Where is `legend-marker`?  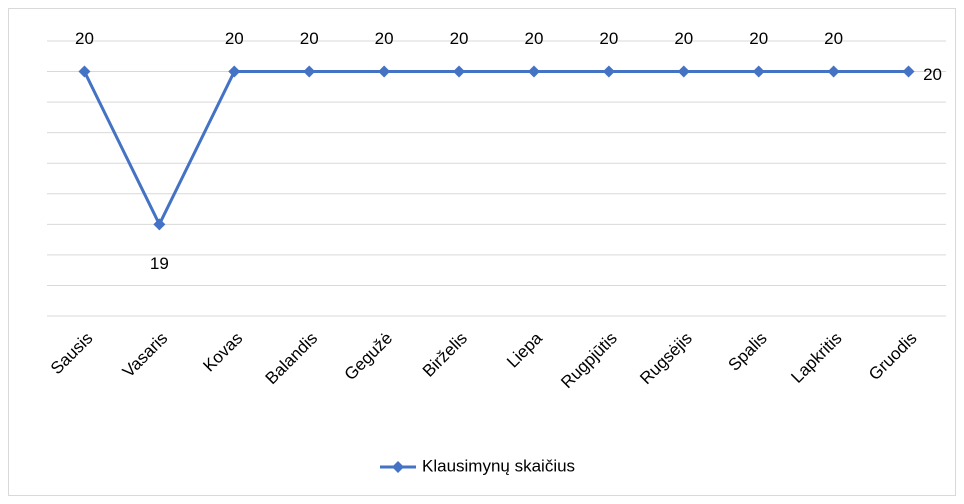 legend-marker is located at coordinates (398, 467).